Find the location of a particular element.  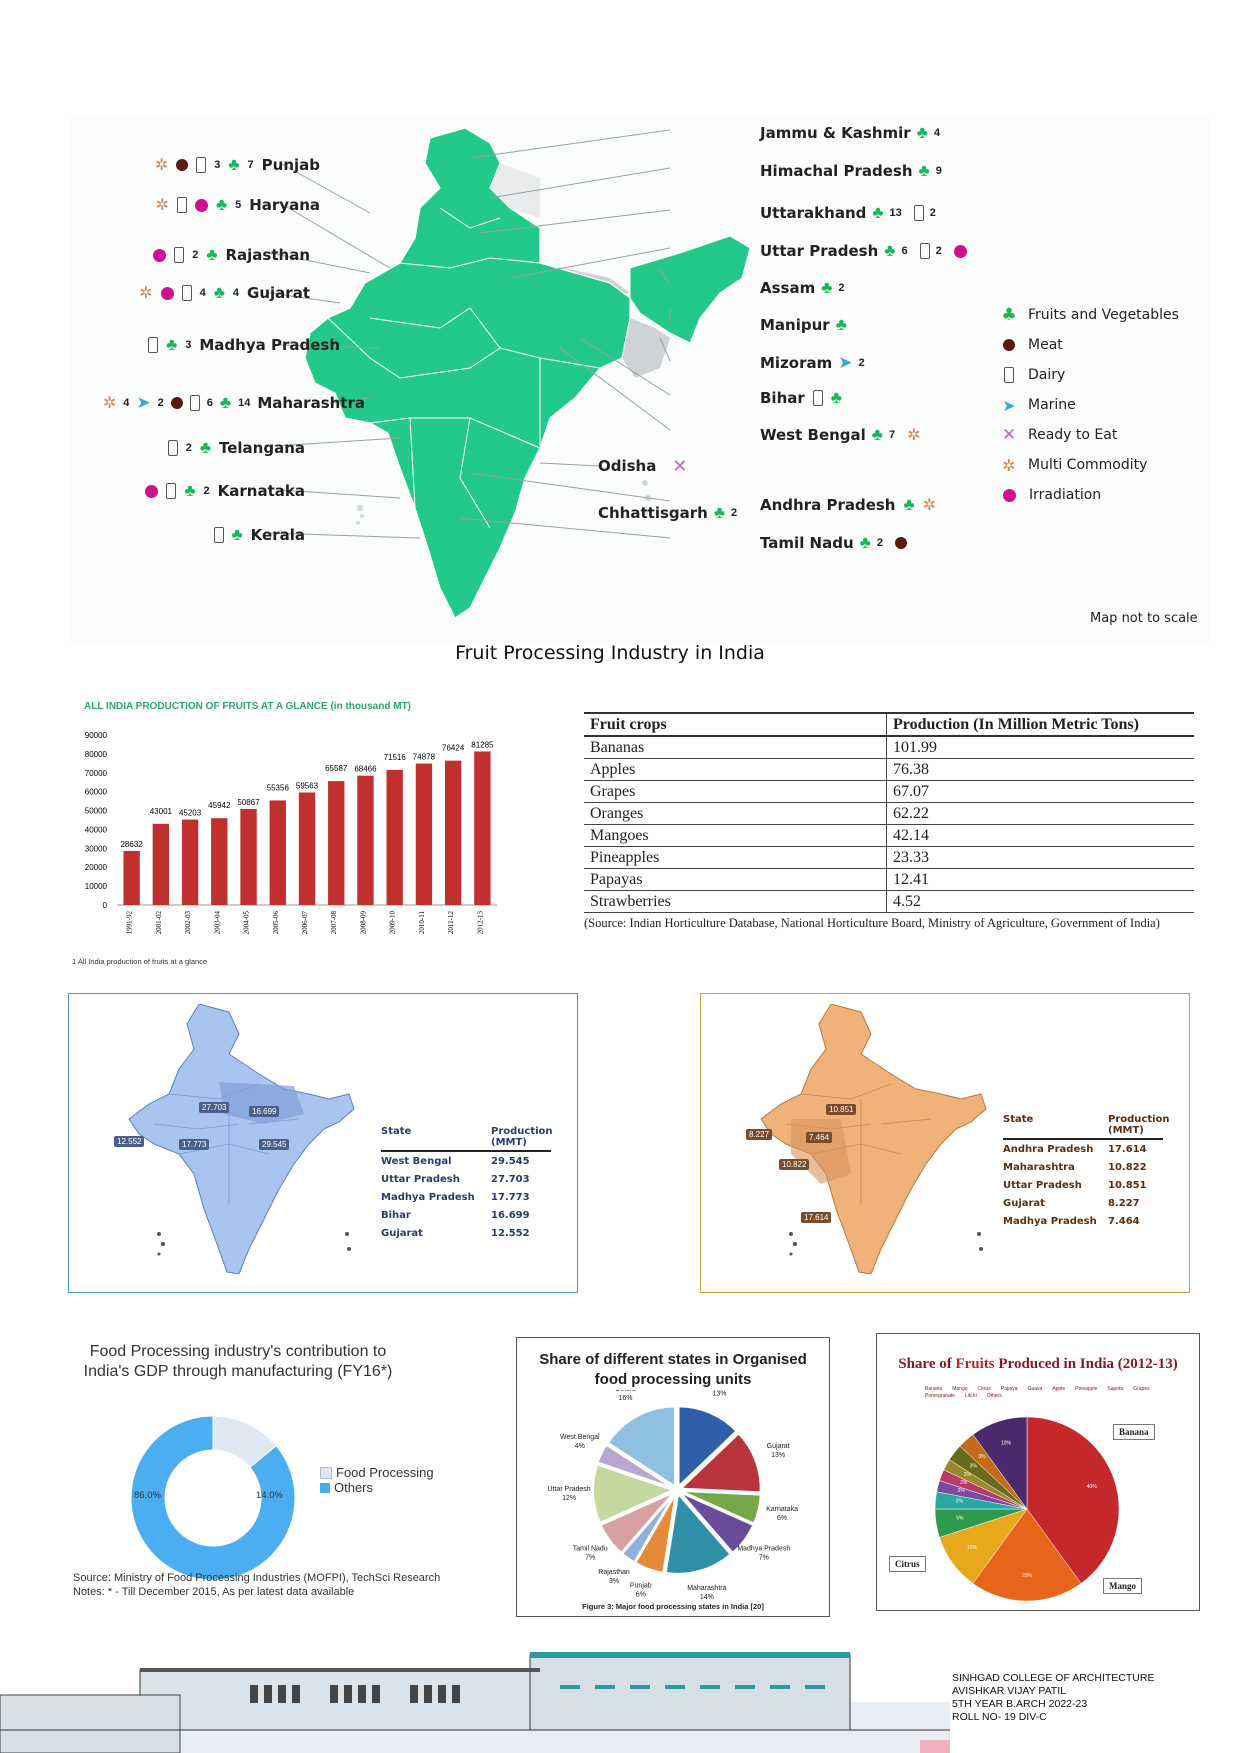

bar-value-label: 76424 is located at coordinates (453, 748).